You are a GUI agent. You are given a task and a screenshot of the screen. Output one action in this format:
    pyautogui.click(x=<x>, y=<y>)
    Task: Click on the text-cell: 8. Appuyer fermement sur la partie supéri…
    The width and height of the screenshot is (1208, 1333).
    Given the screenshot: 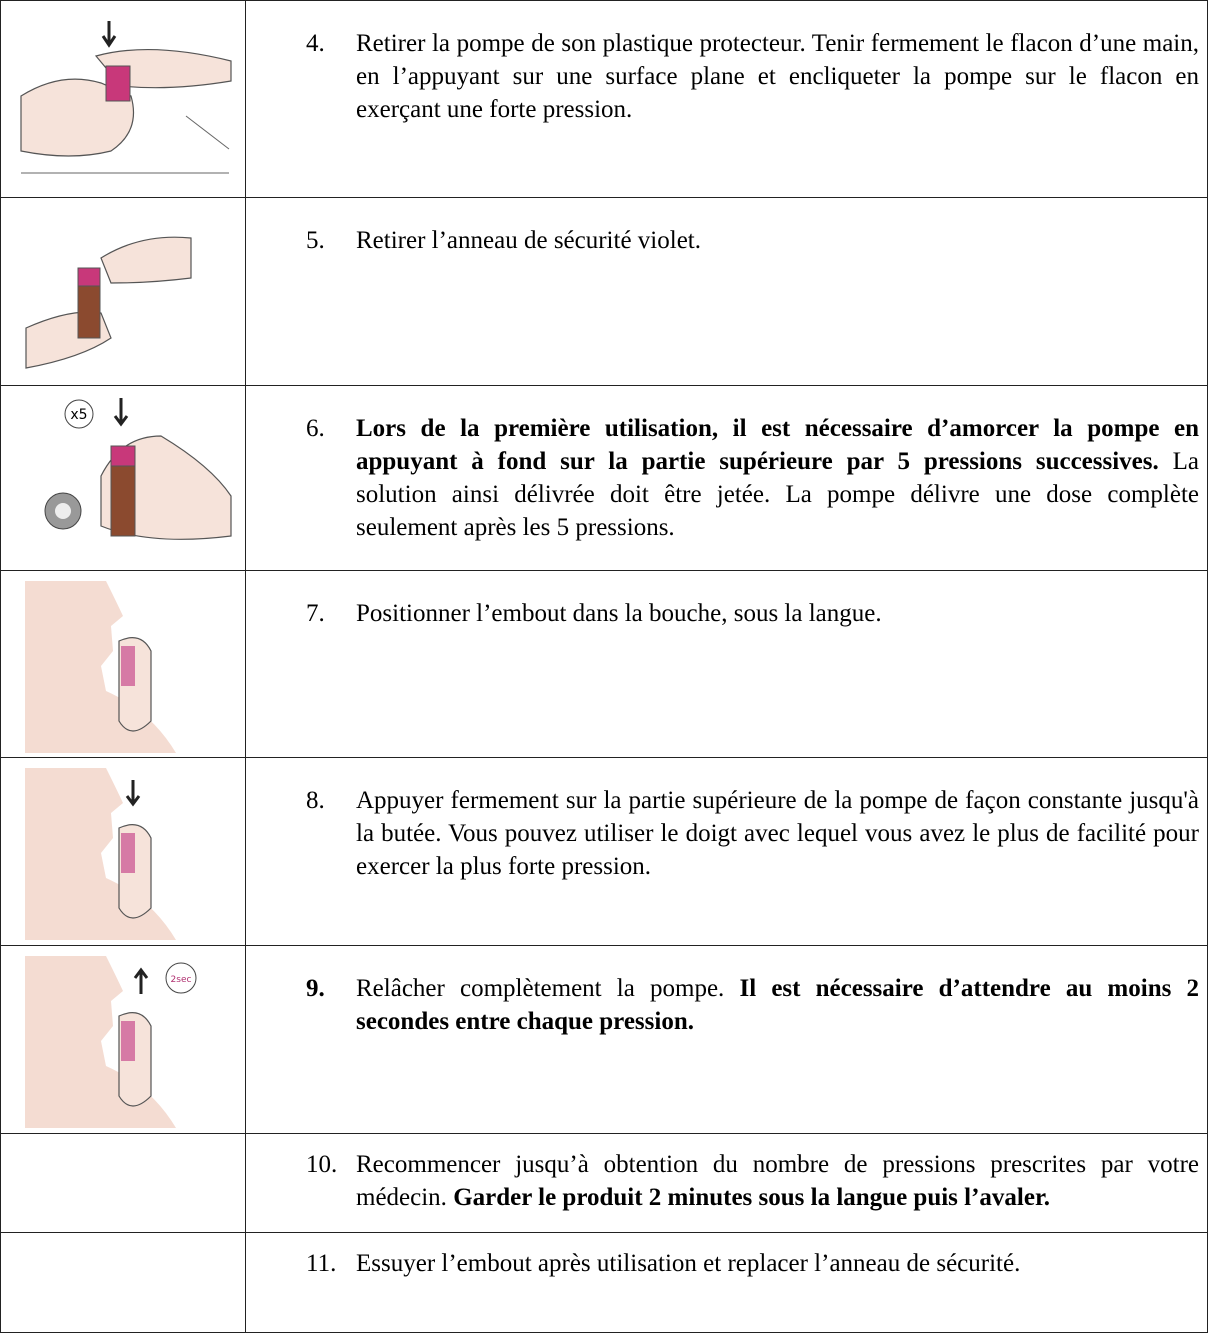 What is the action you would take?
    pyautogui.click(x=726, y=851)
    